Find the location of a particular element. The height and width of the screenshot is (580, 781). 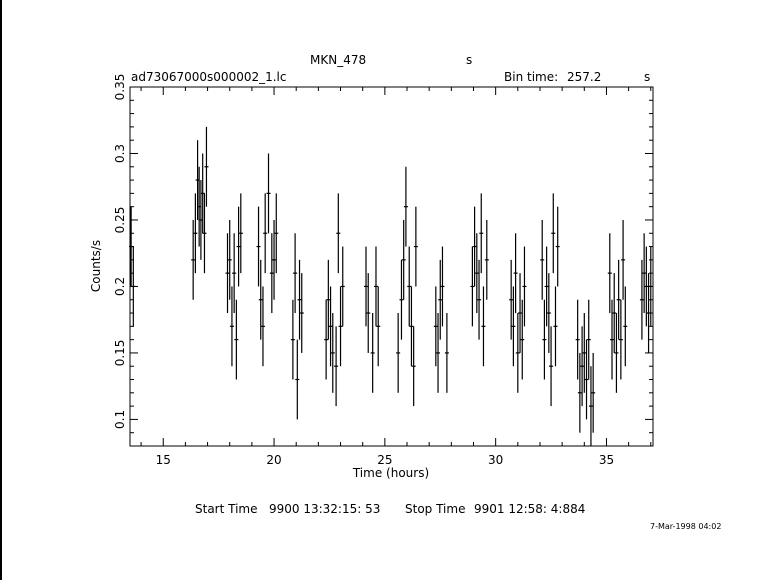

bin-time-value: 257.2 is located at coordinates (584, 77).